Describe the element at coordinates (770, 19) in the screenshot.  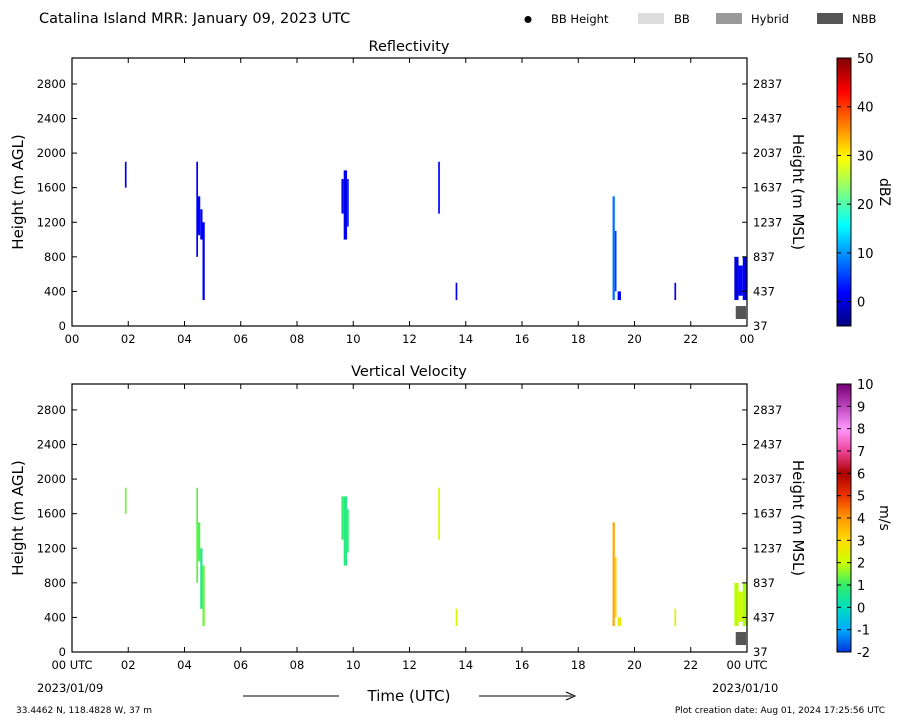
I see `legend-hybrid-label: Hybrid` at that location.